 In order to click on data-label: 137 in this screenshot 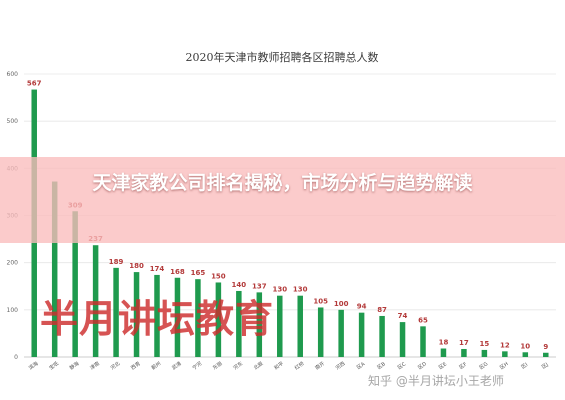, I will do `click(259, 286)`.